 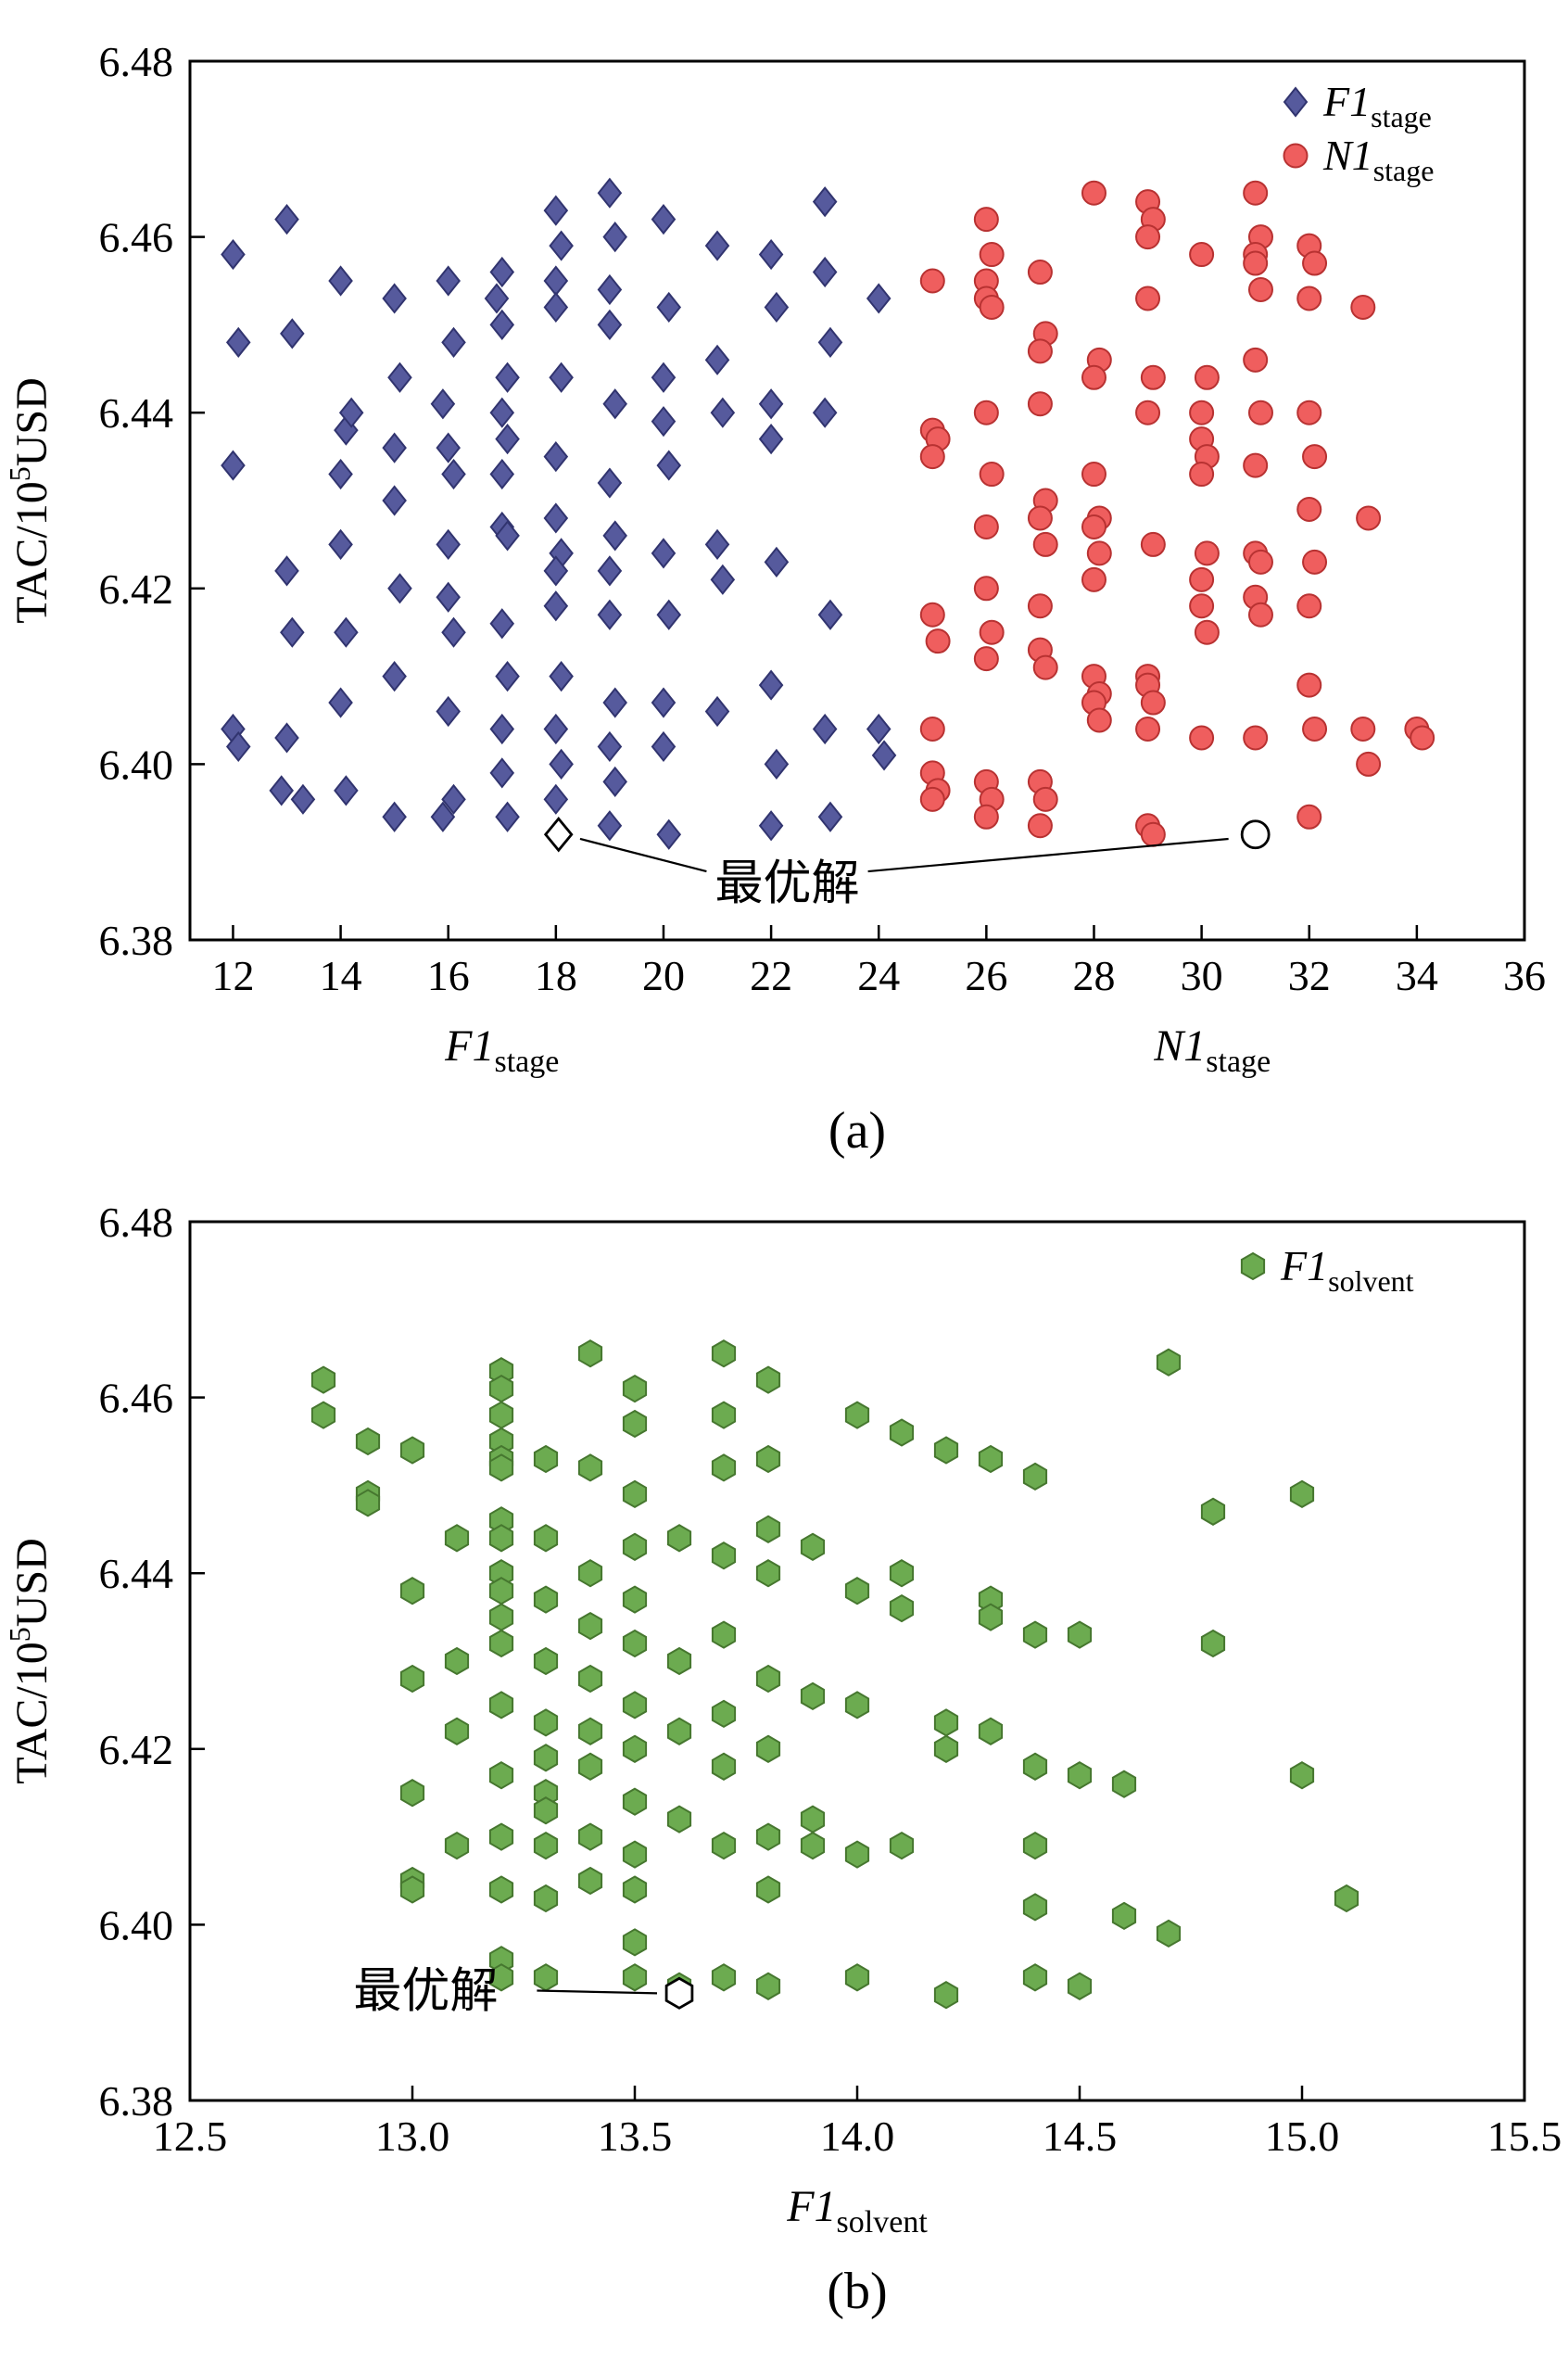 What do you see at coordinates (1253, 1265) in the screenshot?
I see `legend-marker-hexagon` at bounding box center [1253, 1265].